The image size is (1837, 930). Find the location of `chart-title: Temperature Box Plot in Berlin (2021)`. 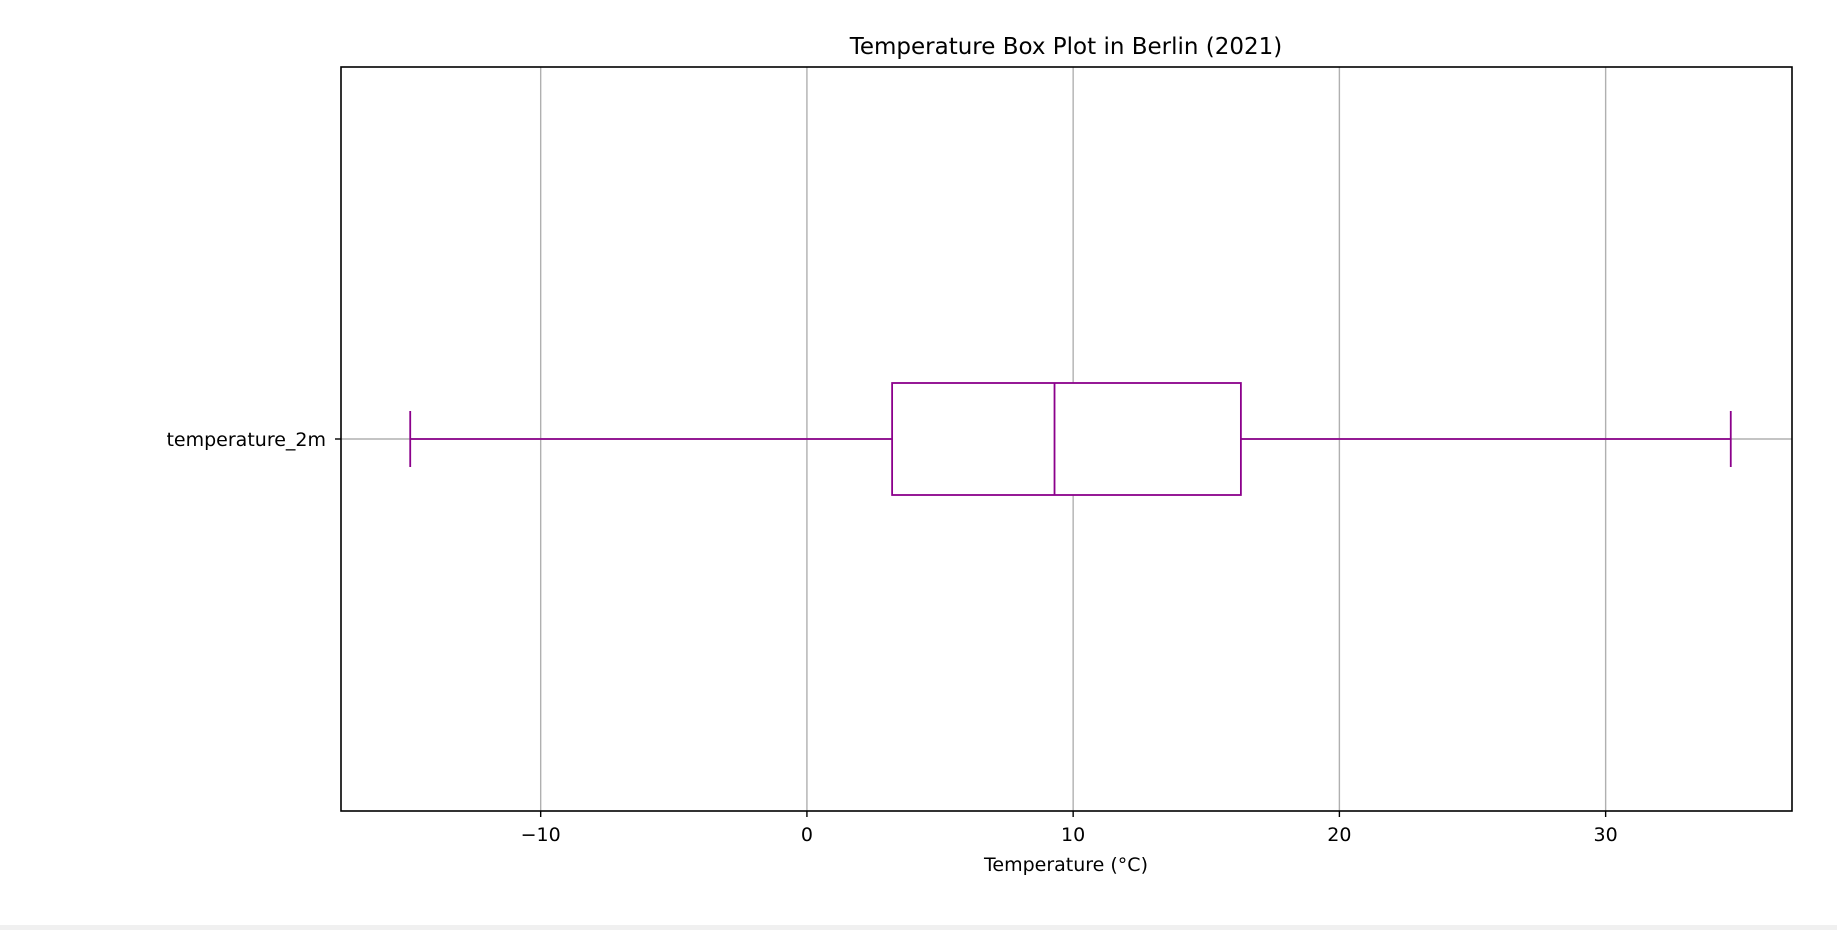

chart-title: Temperature Box Plot in Berlin (2021) is located at coordinates (1066, 47).